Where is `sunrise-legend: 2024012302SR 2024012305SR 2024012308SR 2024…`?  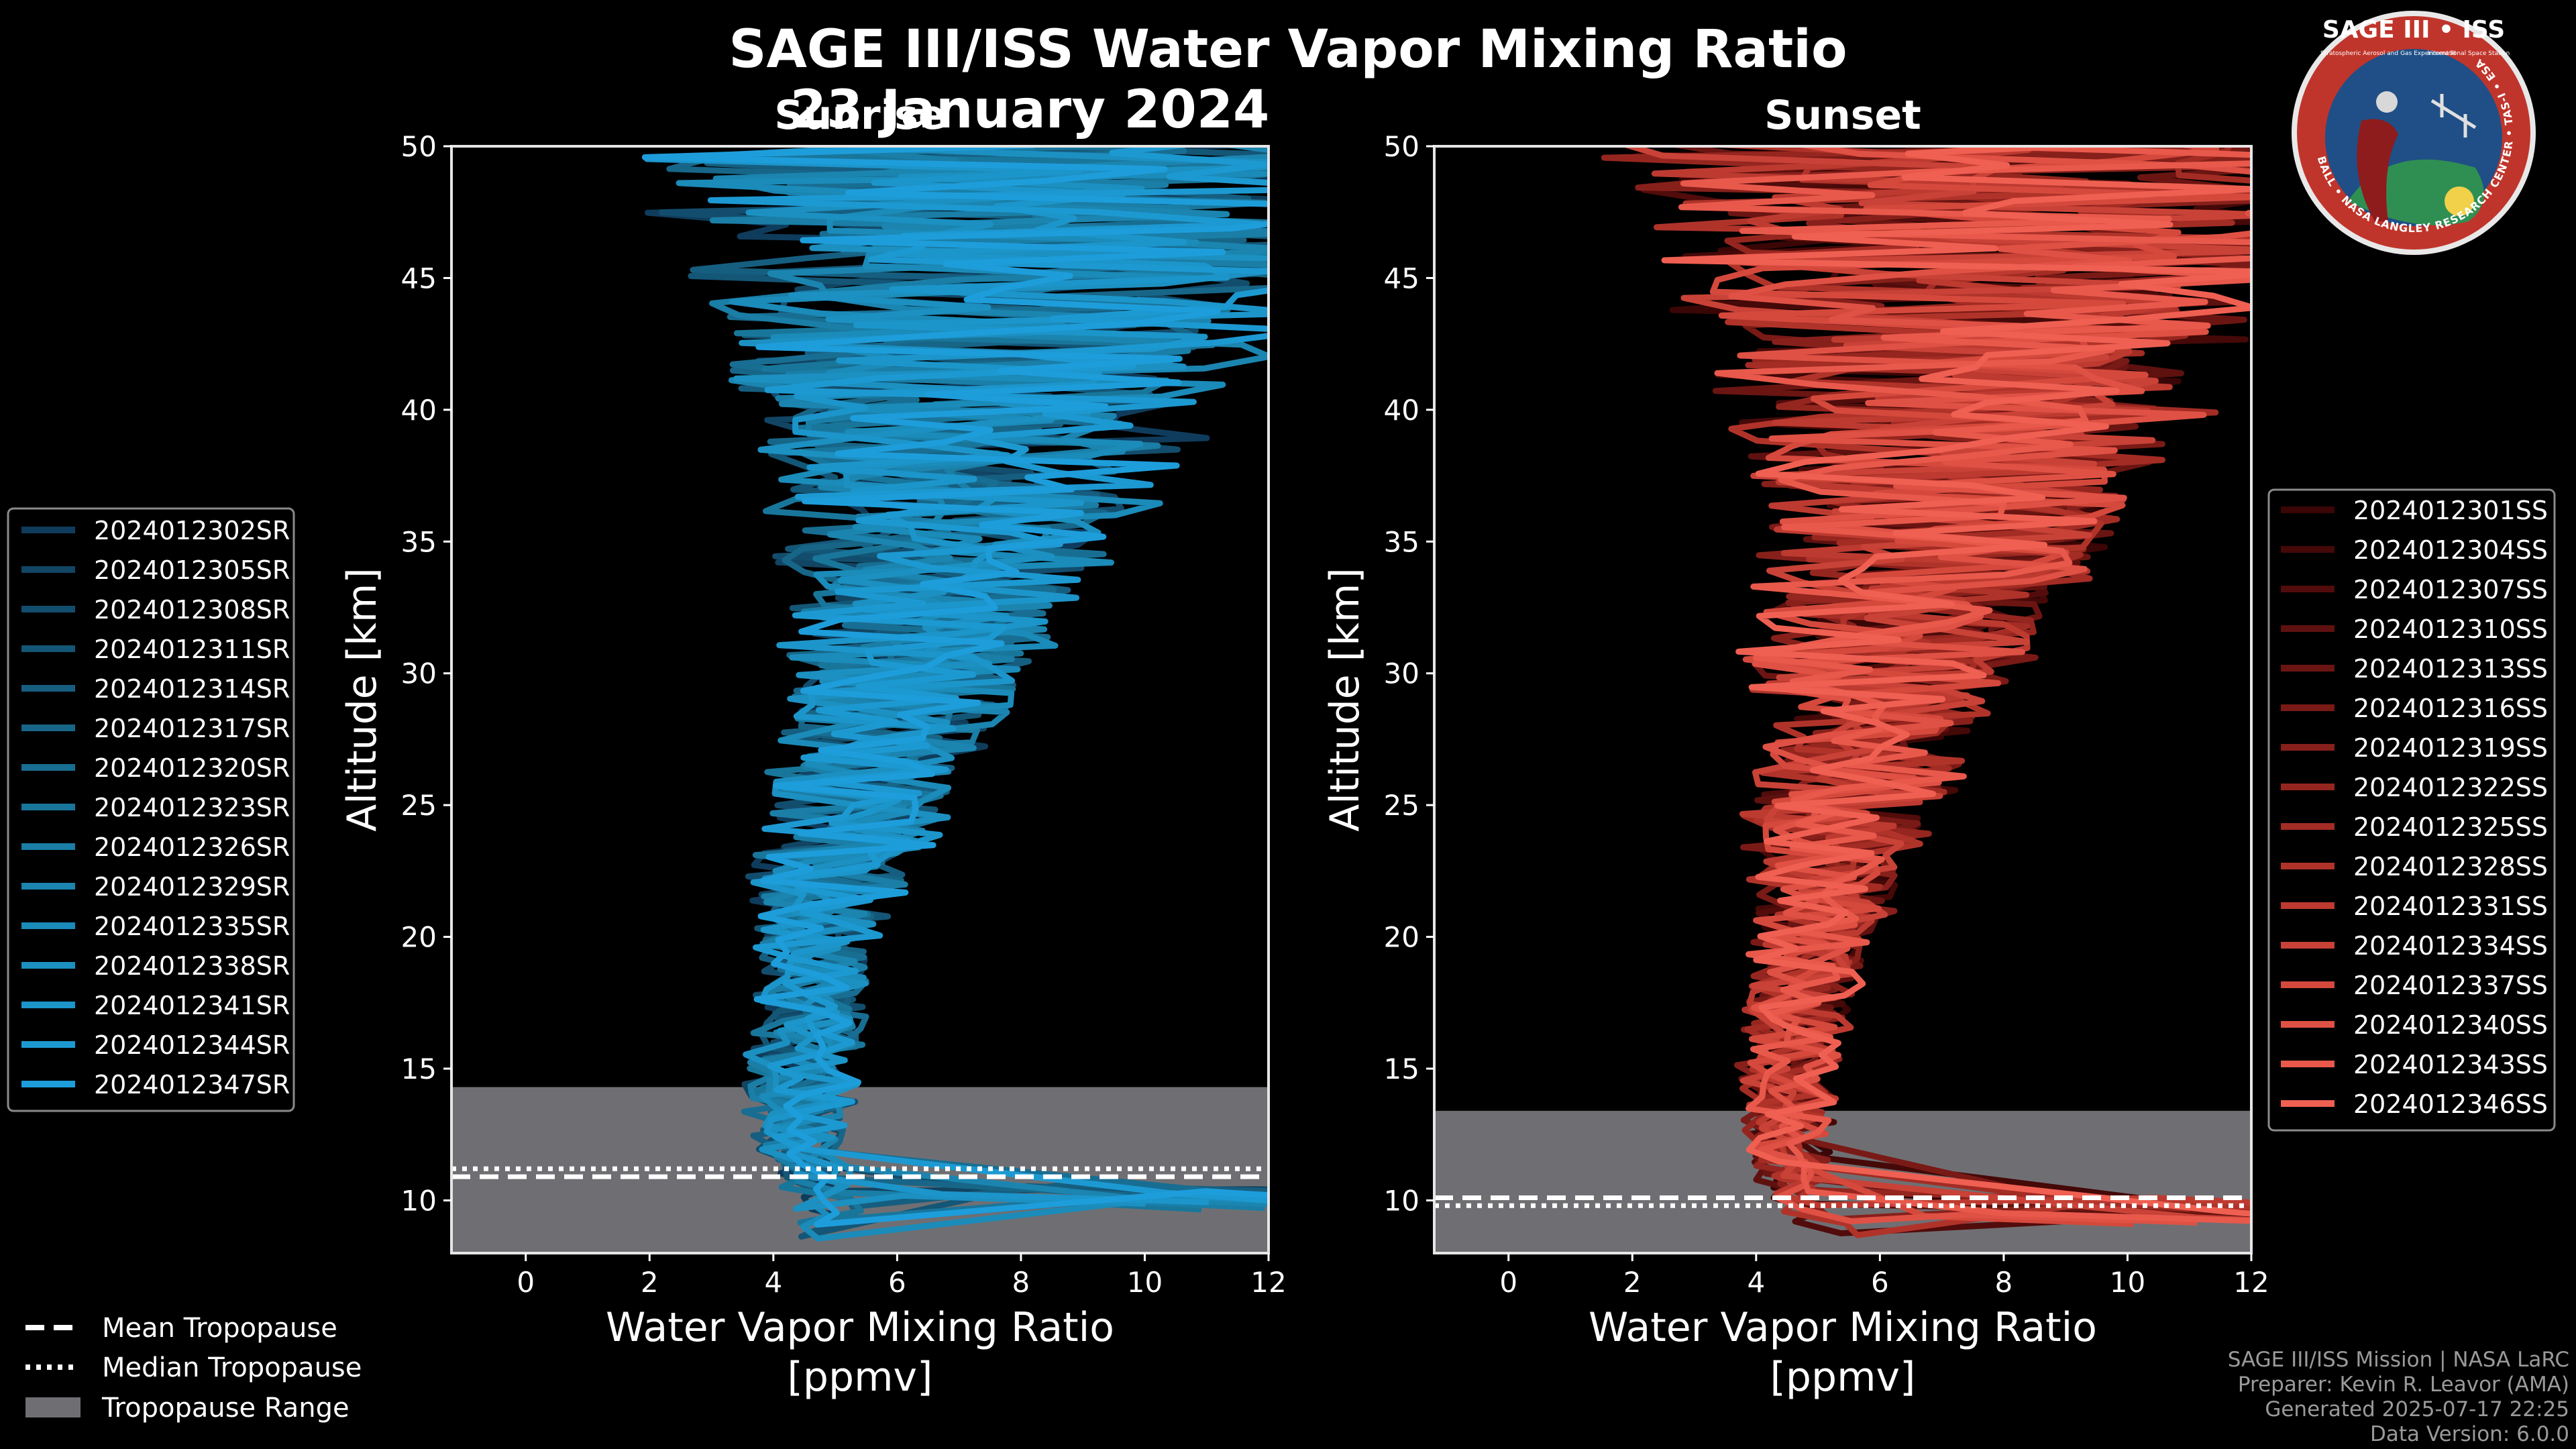
sunrise-legend: 2024012302SR 2024012305SR 2024012308SR 2024… is located at coordinates (151, 809).